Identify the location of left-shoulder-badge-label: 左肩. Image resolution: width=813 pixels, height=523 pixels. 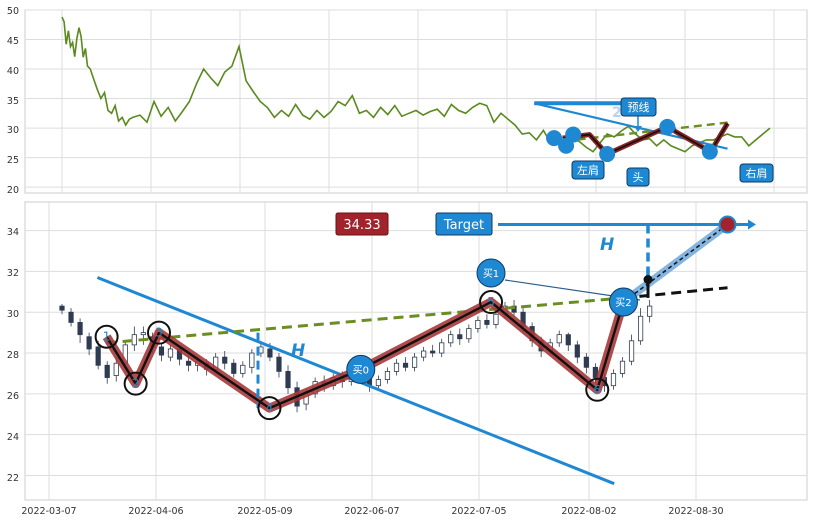
(588, 170).